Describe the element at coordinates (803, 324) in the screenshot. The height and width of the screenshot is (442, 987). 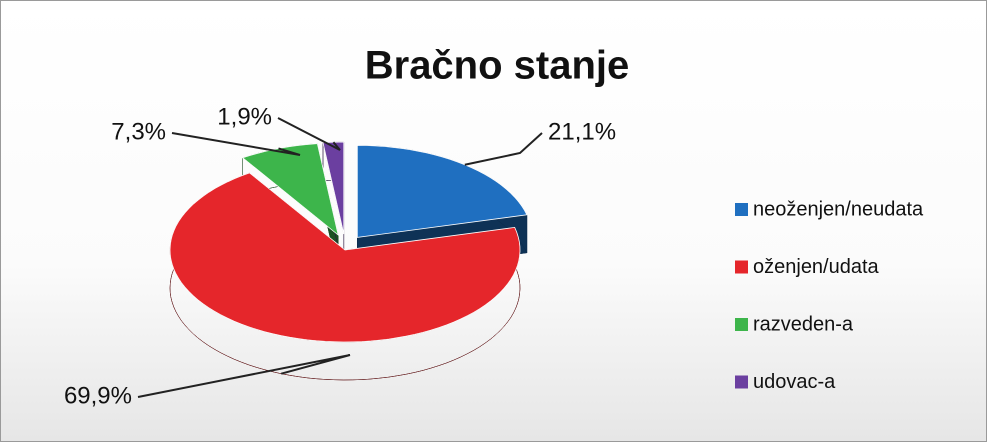
I see `legend-label: razveden-a` at that location.